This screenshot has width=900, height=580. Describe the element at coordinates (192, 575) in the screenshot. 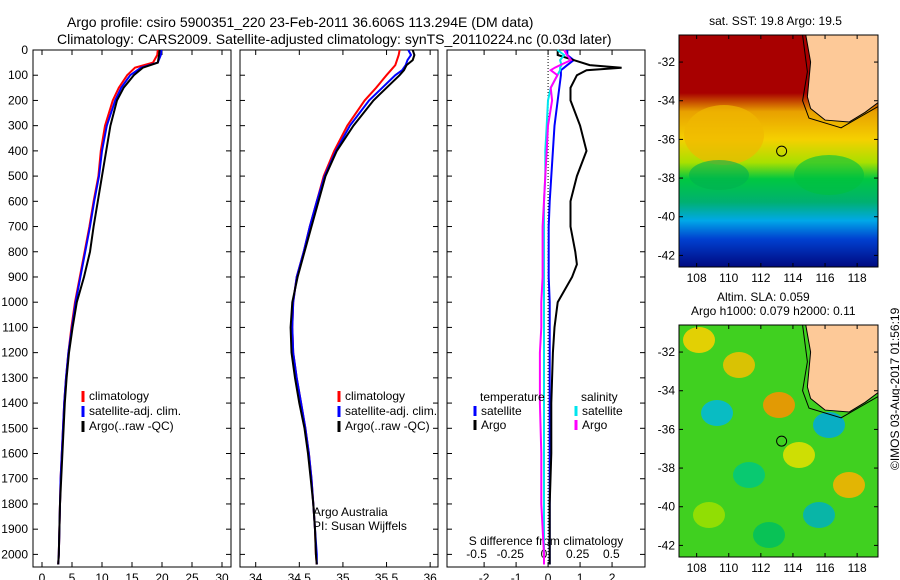

I see `x-tick-label: 25` at that location.